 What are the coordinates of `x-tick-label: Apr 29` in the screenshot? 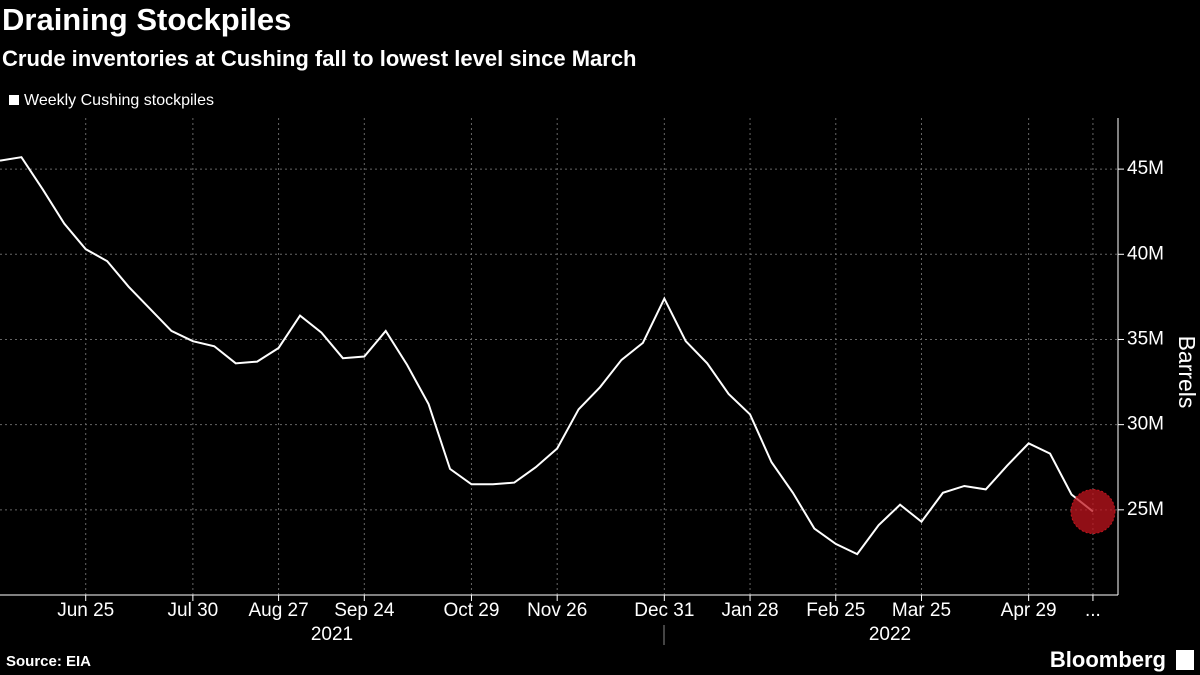 It's located at (1029, 610).